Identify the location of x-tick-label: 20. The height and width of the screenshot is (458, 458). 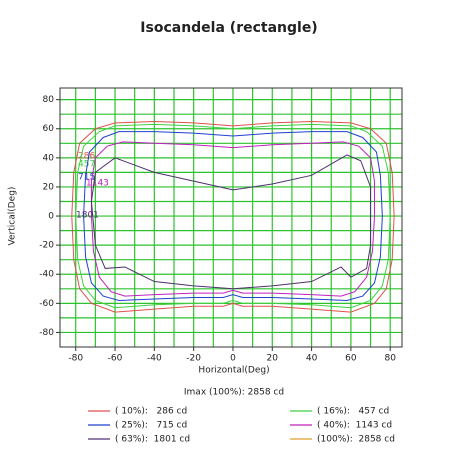
(273, 359).